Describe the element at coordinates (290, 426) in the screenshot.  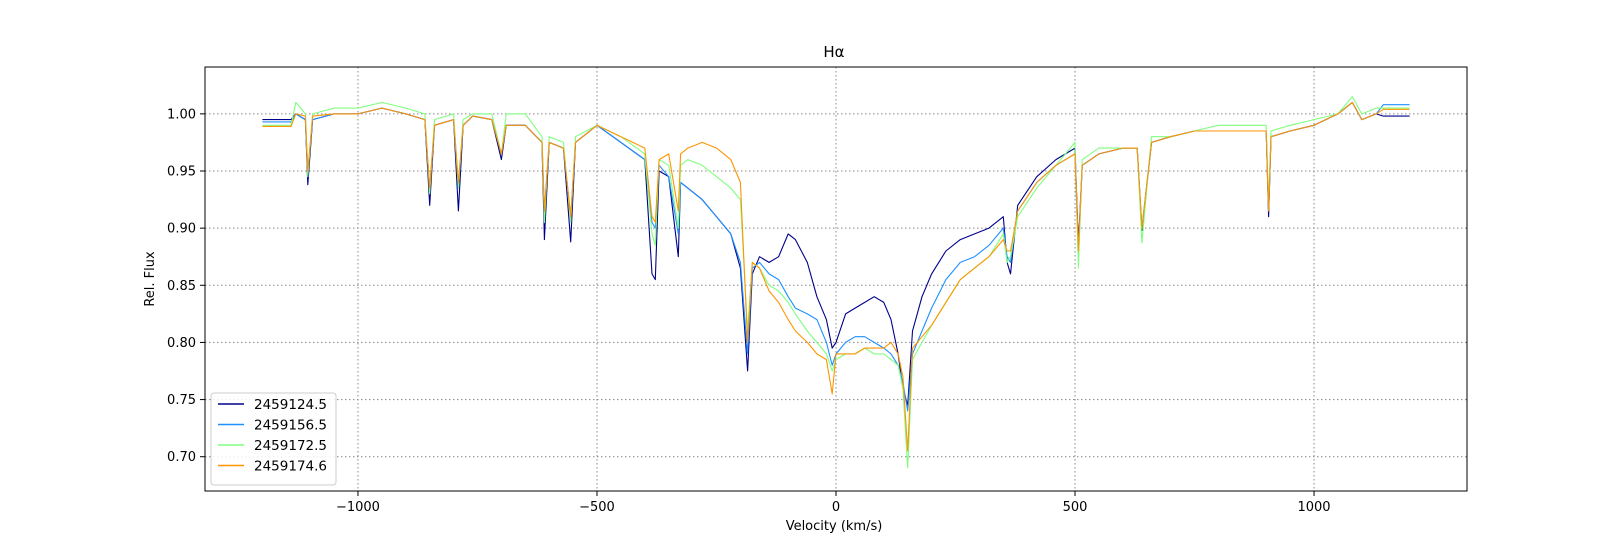
I see `legend-label: 2459156.5` at that location.